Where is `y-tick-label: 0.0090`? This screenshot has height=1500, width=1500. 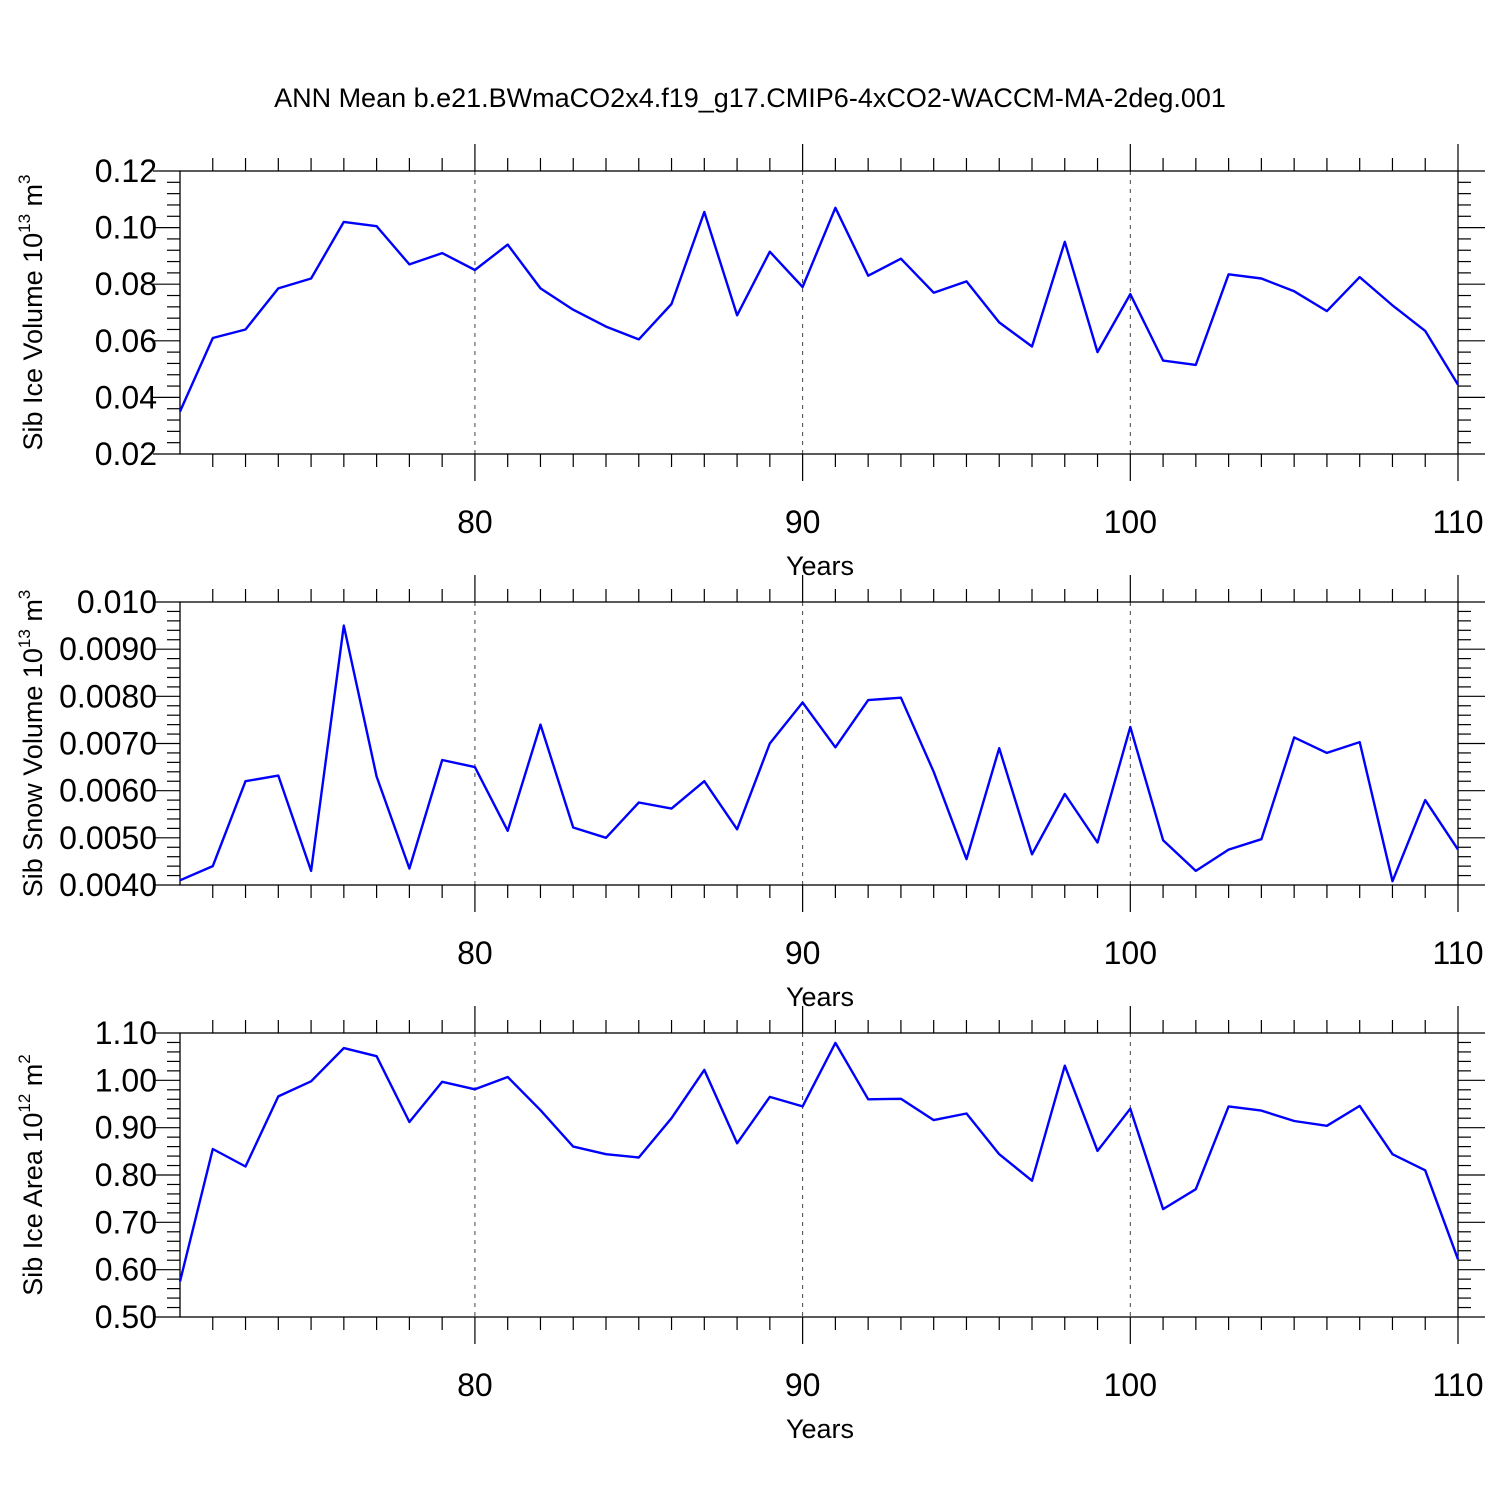 y-tick-label: 0.0090 is located at coordinates (108, 649).